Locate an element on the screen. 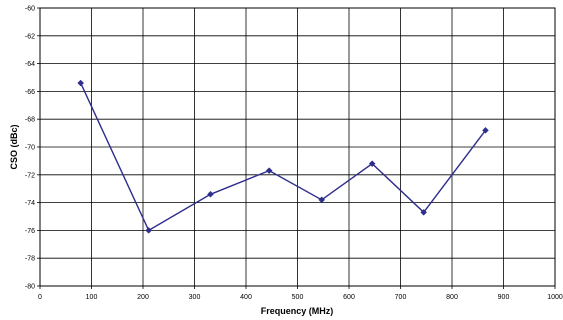 This screenshot has height=320, width=563. x-tick-label: 300 is located at coordinates (195, 297).